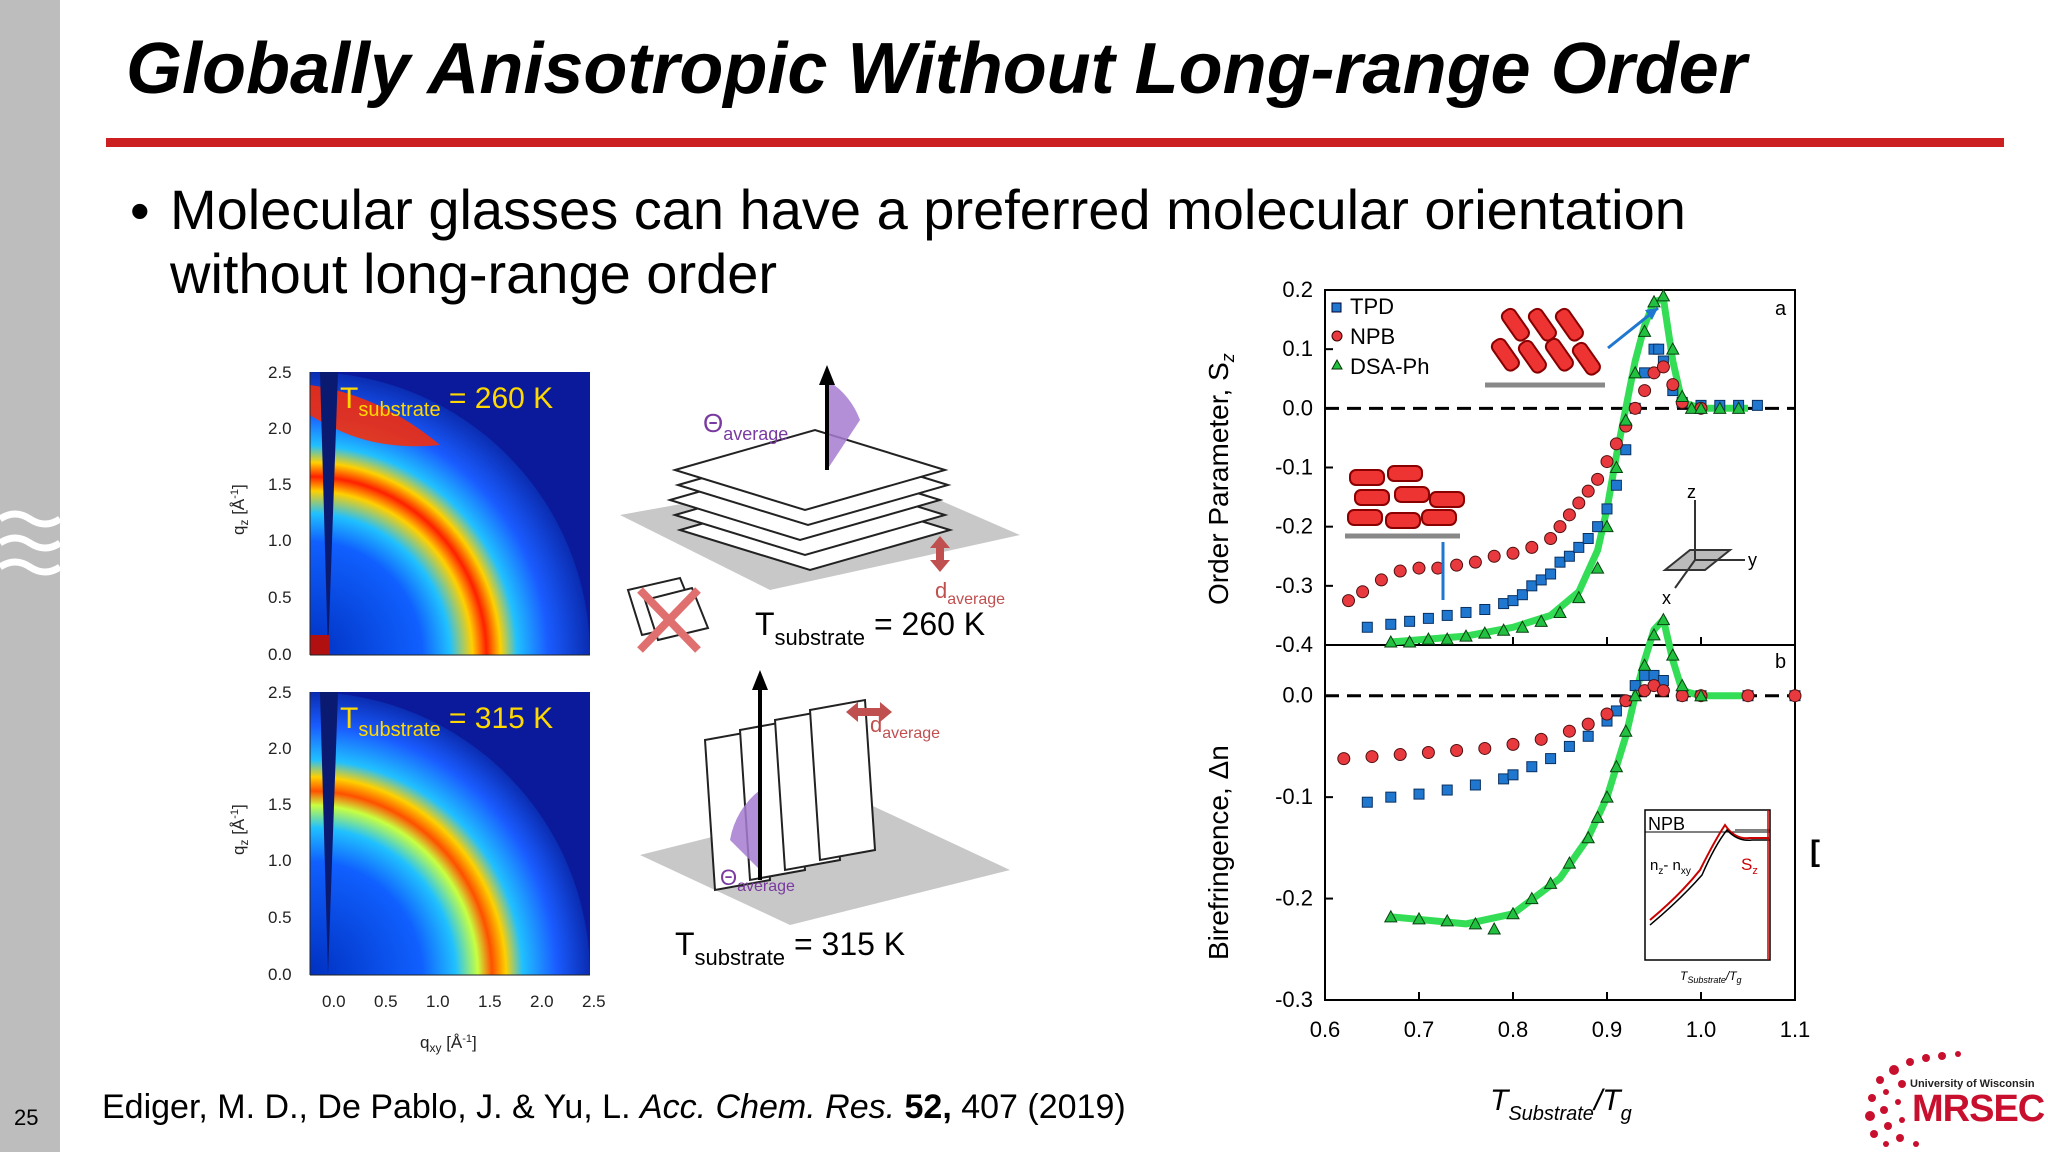 The height and width of the screenshot is (1152, 2048). What do you see at coordinates (334, 1001) in the screenshot?
I see `x-tick: 0.0` at bounding box center [334, 1001].